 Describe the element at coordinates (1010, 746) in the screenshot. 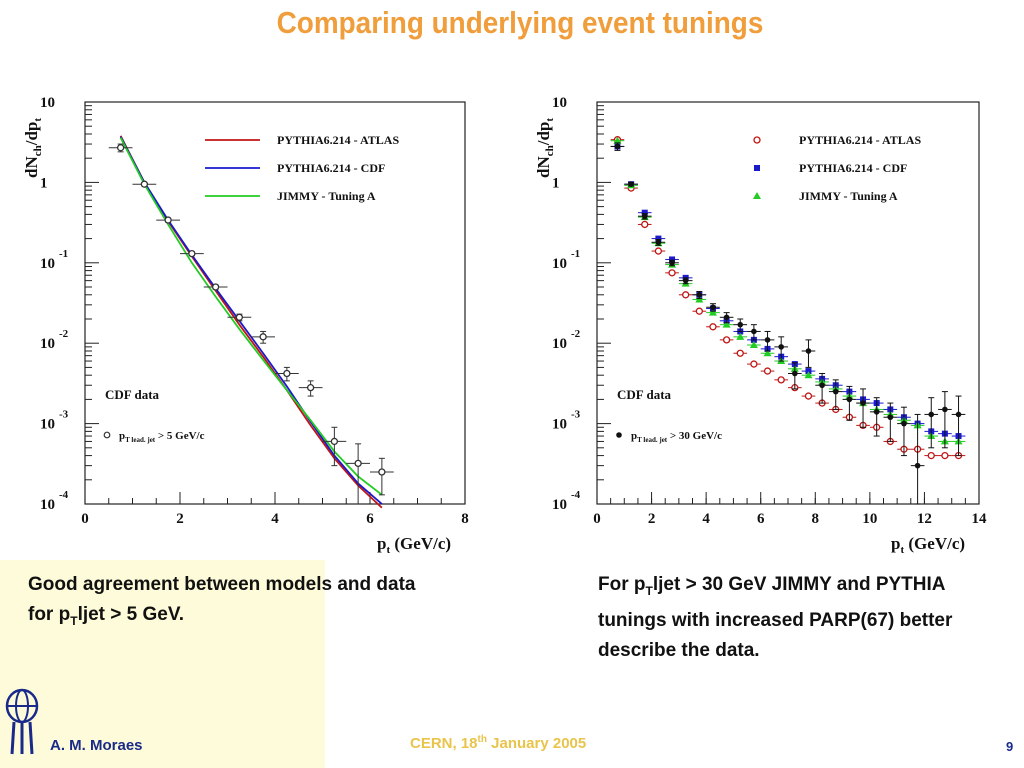

I see `page-number: 9` at that location.